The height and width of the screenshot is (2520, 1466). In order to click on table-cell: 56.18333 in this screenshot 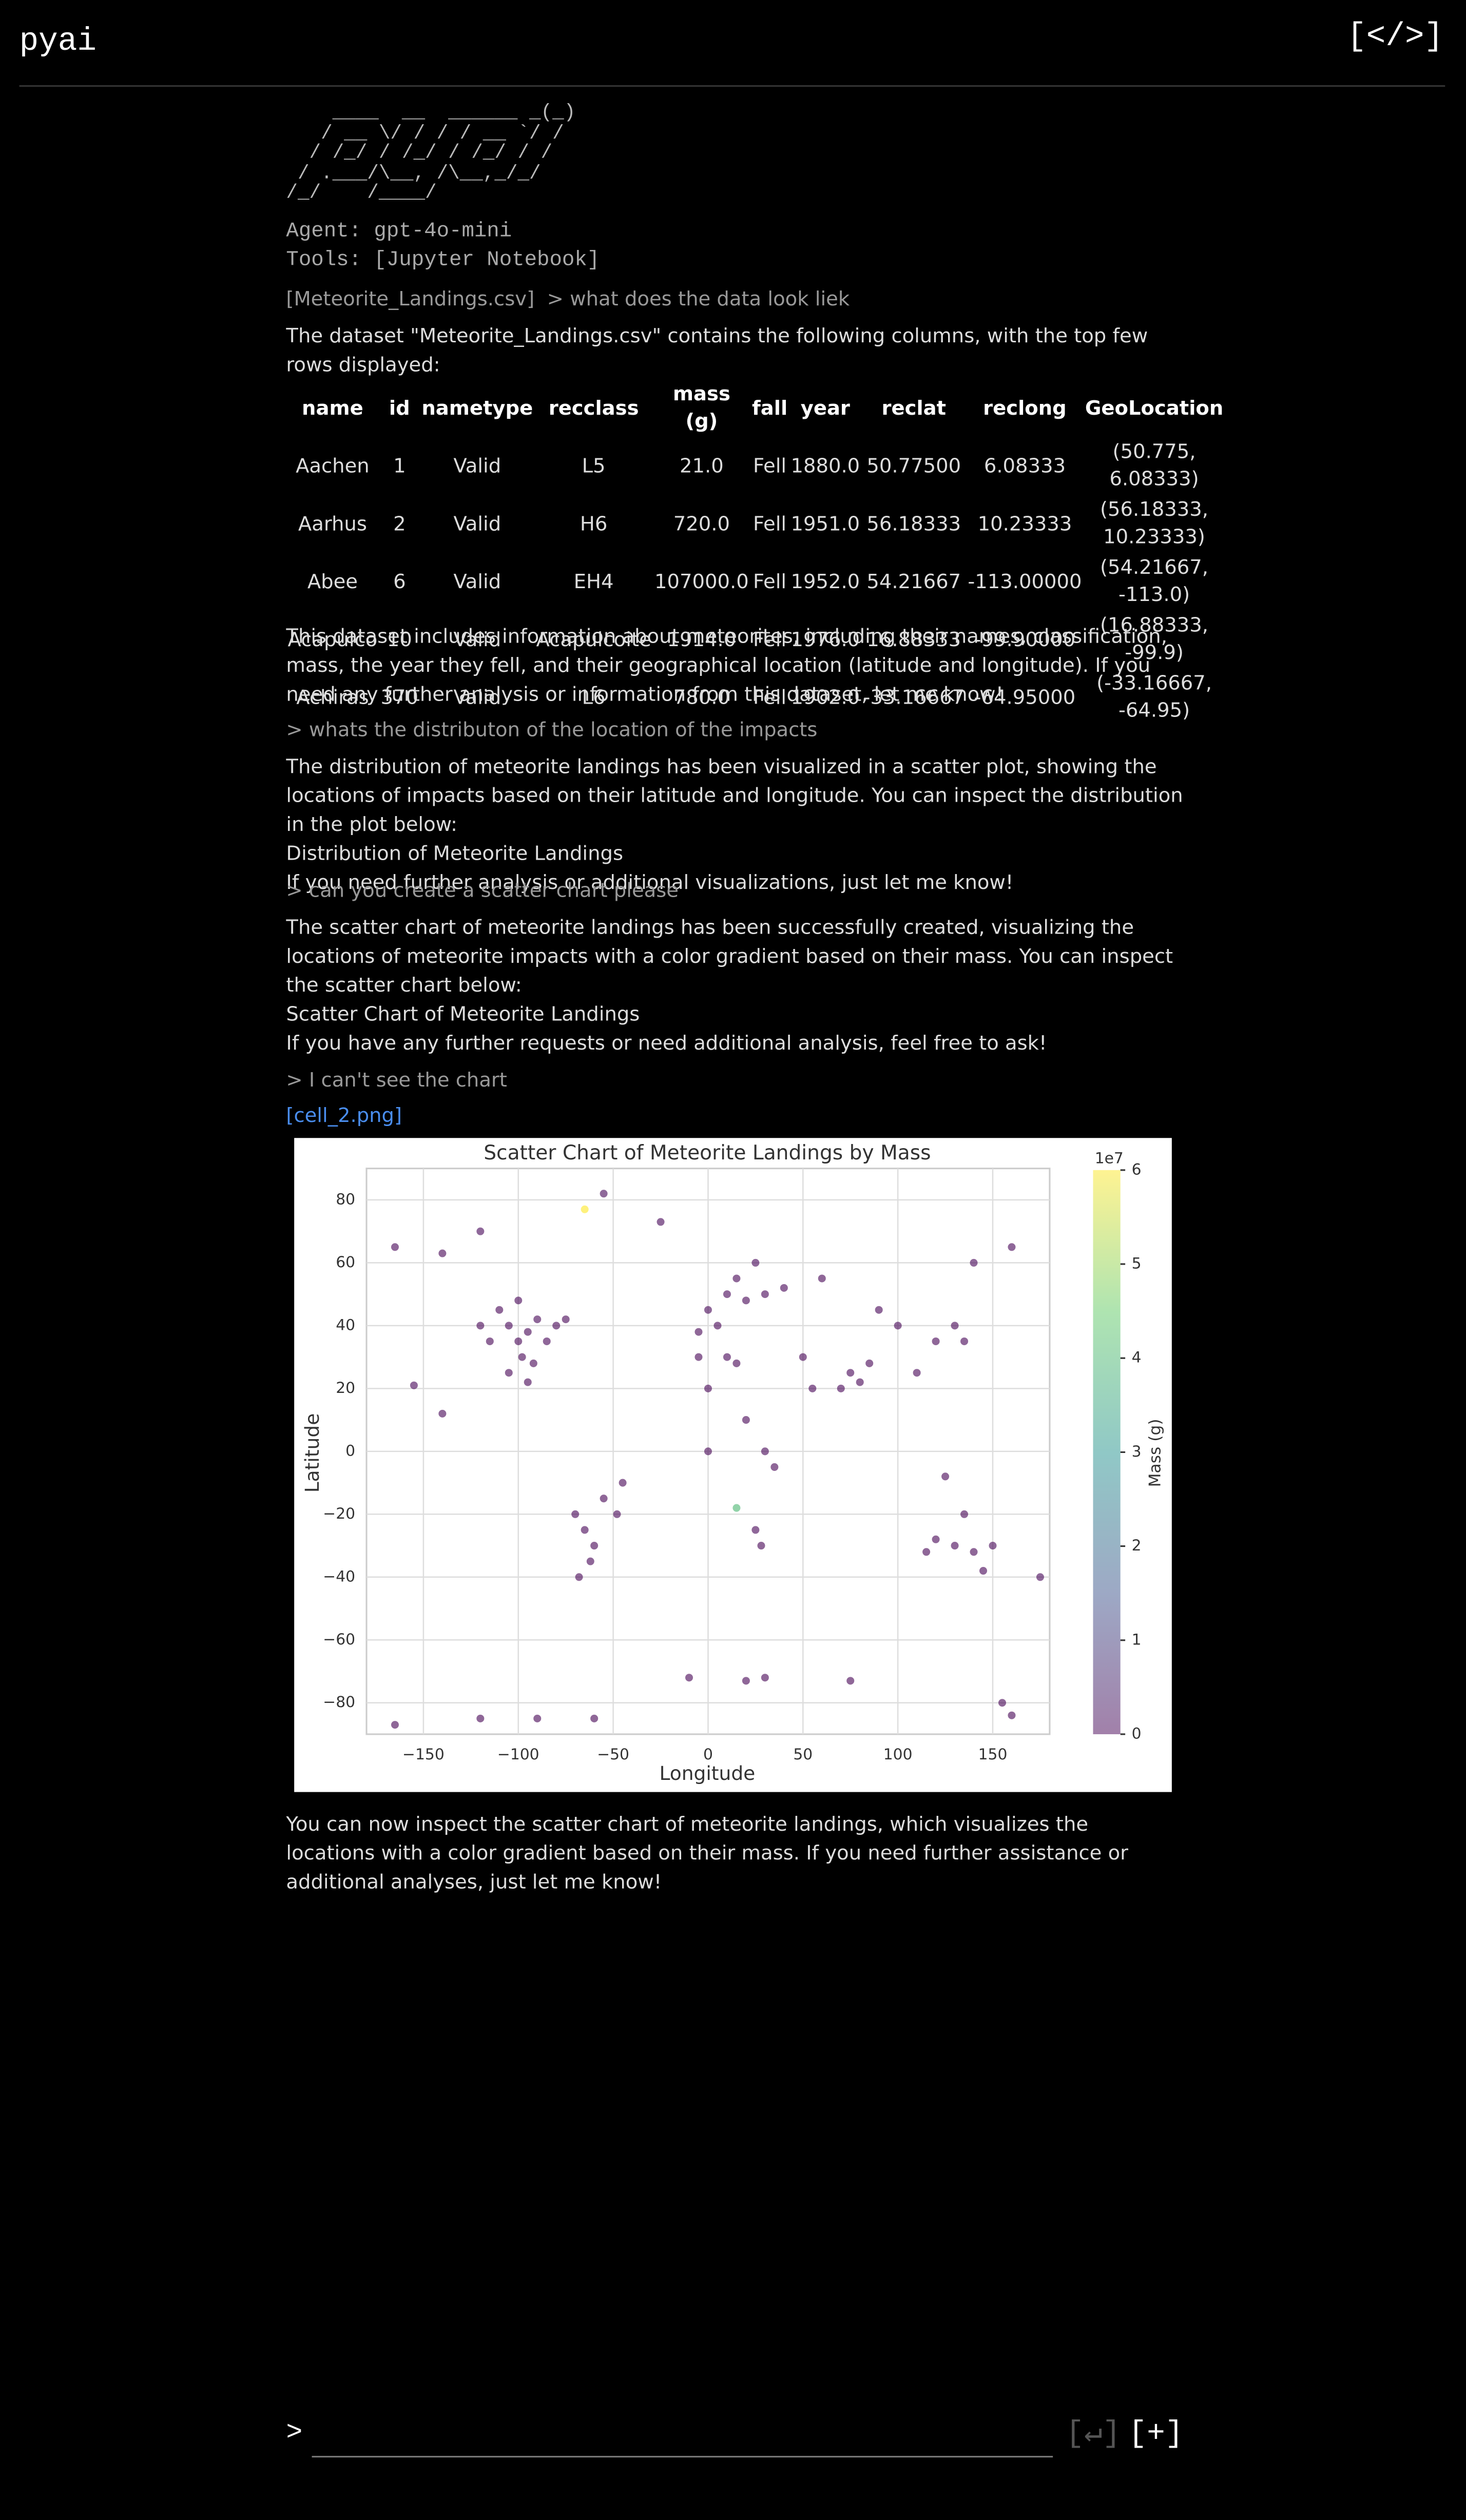, I will do `click(913, 523)`.